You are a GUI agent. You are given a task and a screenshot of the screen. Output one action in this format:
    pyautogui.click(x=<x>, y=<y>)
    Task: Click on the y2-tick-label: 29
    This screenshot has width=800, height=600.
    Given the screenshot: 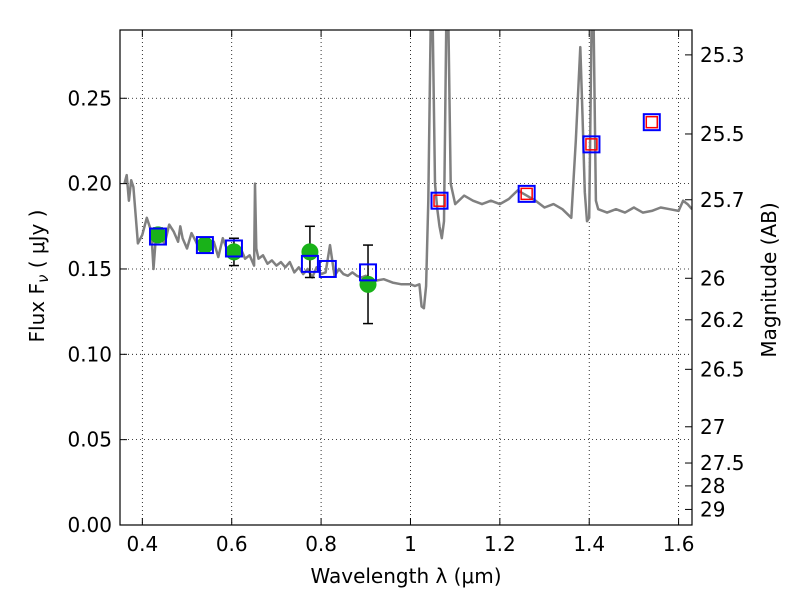 What is the action you would take?
    pyautogui.click(x=712, y=509)
    